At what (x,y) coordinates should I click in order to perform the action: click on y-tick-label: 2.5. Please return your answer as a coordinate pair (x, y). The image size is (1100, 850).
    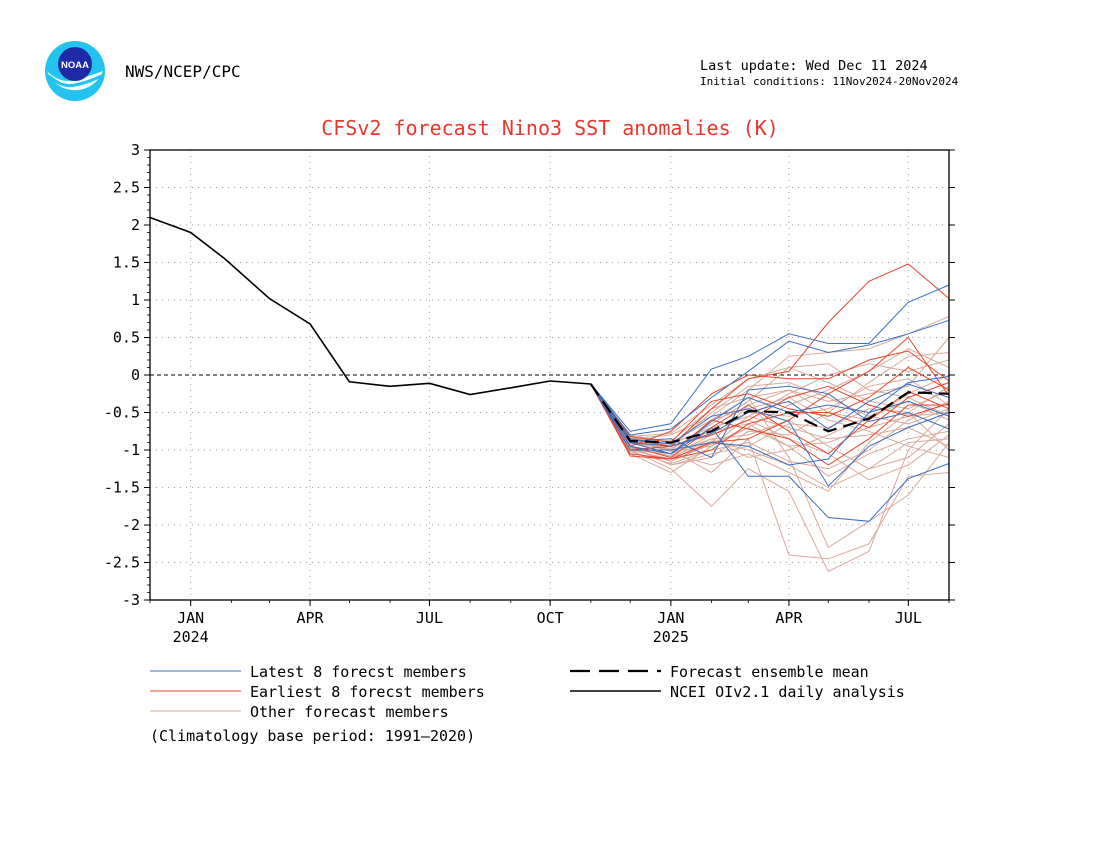
    Looking at the image, I should click on (126, 188).